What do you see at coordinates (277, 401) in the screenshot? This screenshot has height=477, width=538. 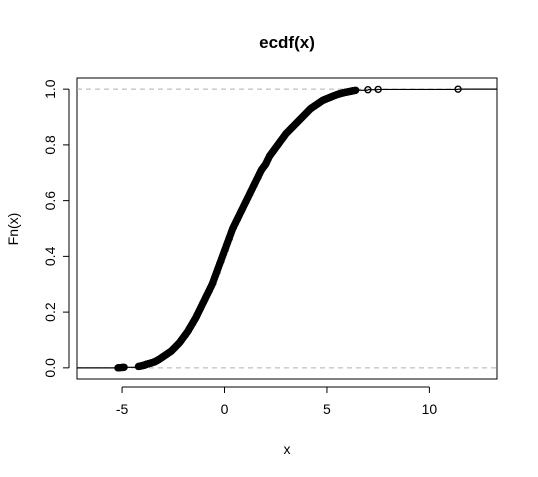 I see `x-axis: -5 0 5 10` at bounding box center [277, 401].